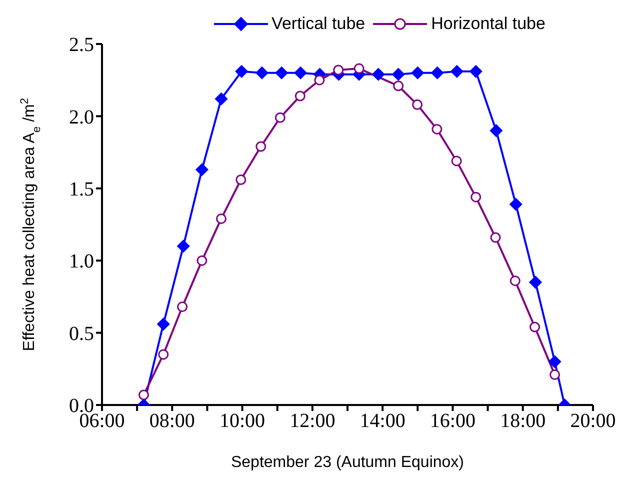 The height and width of the screenshot is (489, 635). What do you see at coordinates (81, 117) in the screenshot?
I see `y-tick-label: 2.0` at bounding box center [81, 117].